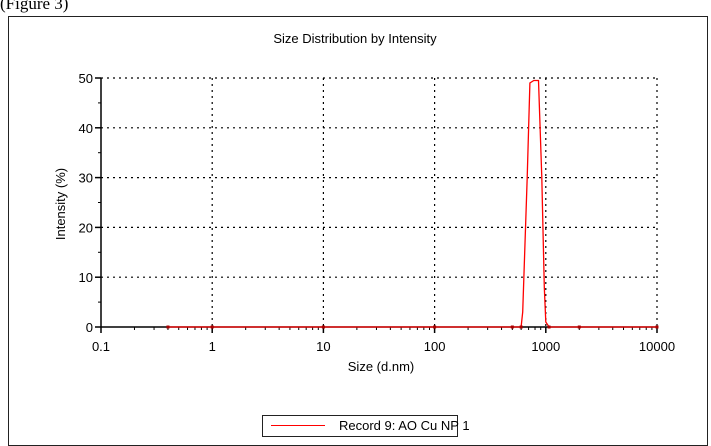  I want to click on x-tick-label: 1, so click(212, 346).